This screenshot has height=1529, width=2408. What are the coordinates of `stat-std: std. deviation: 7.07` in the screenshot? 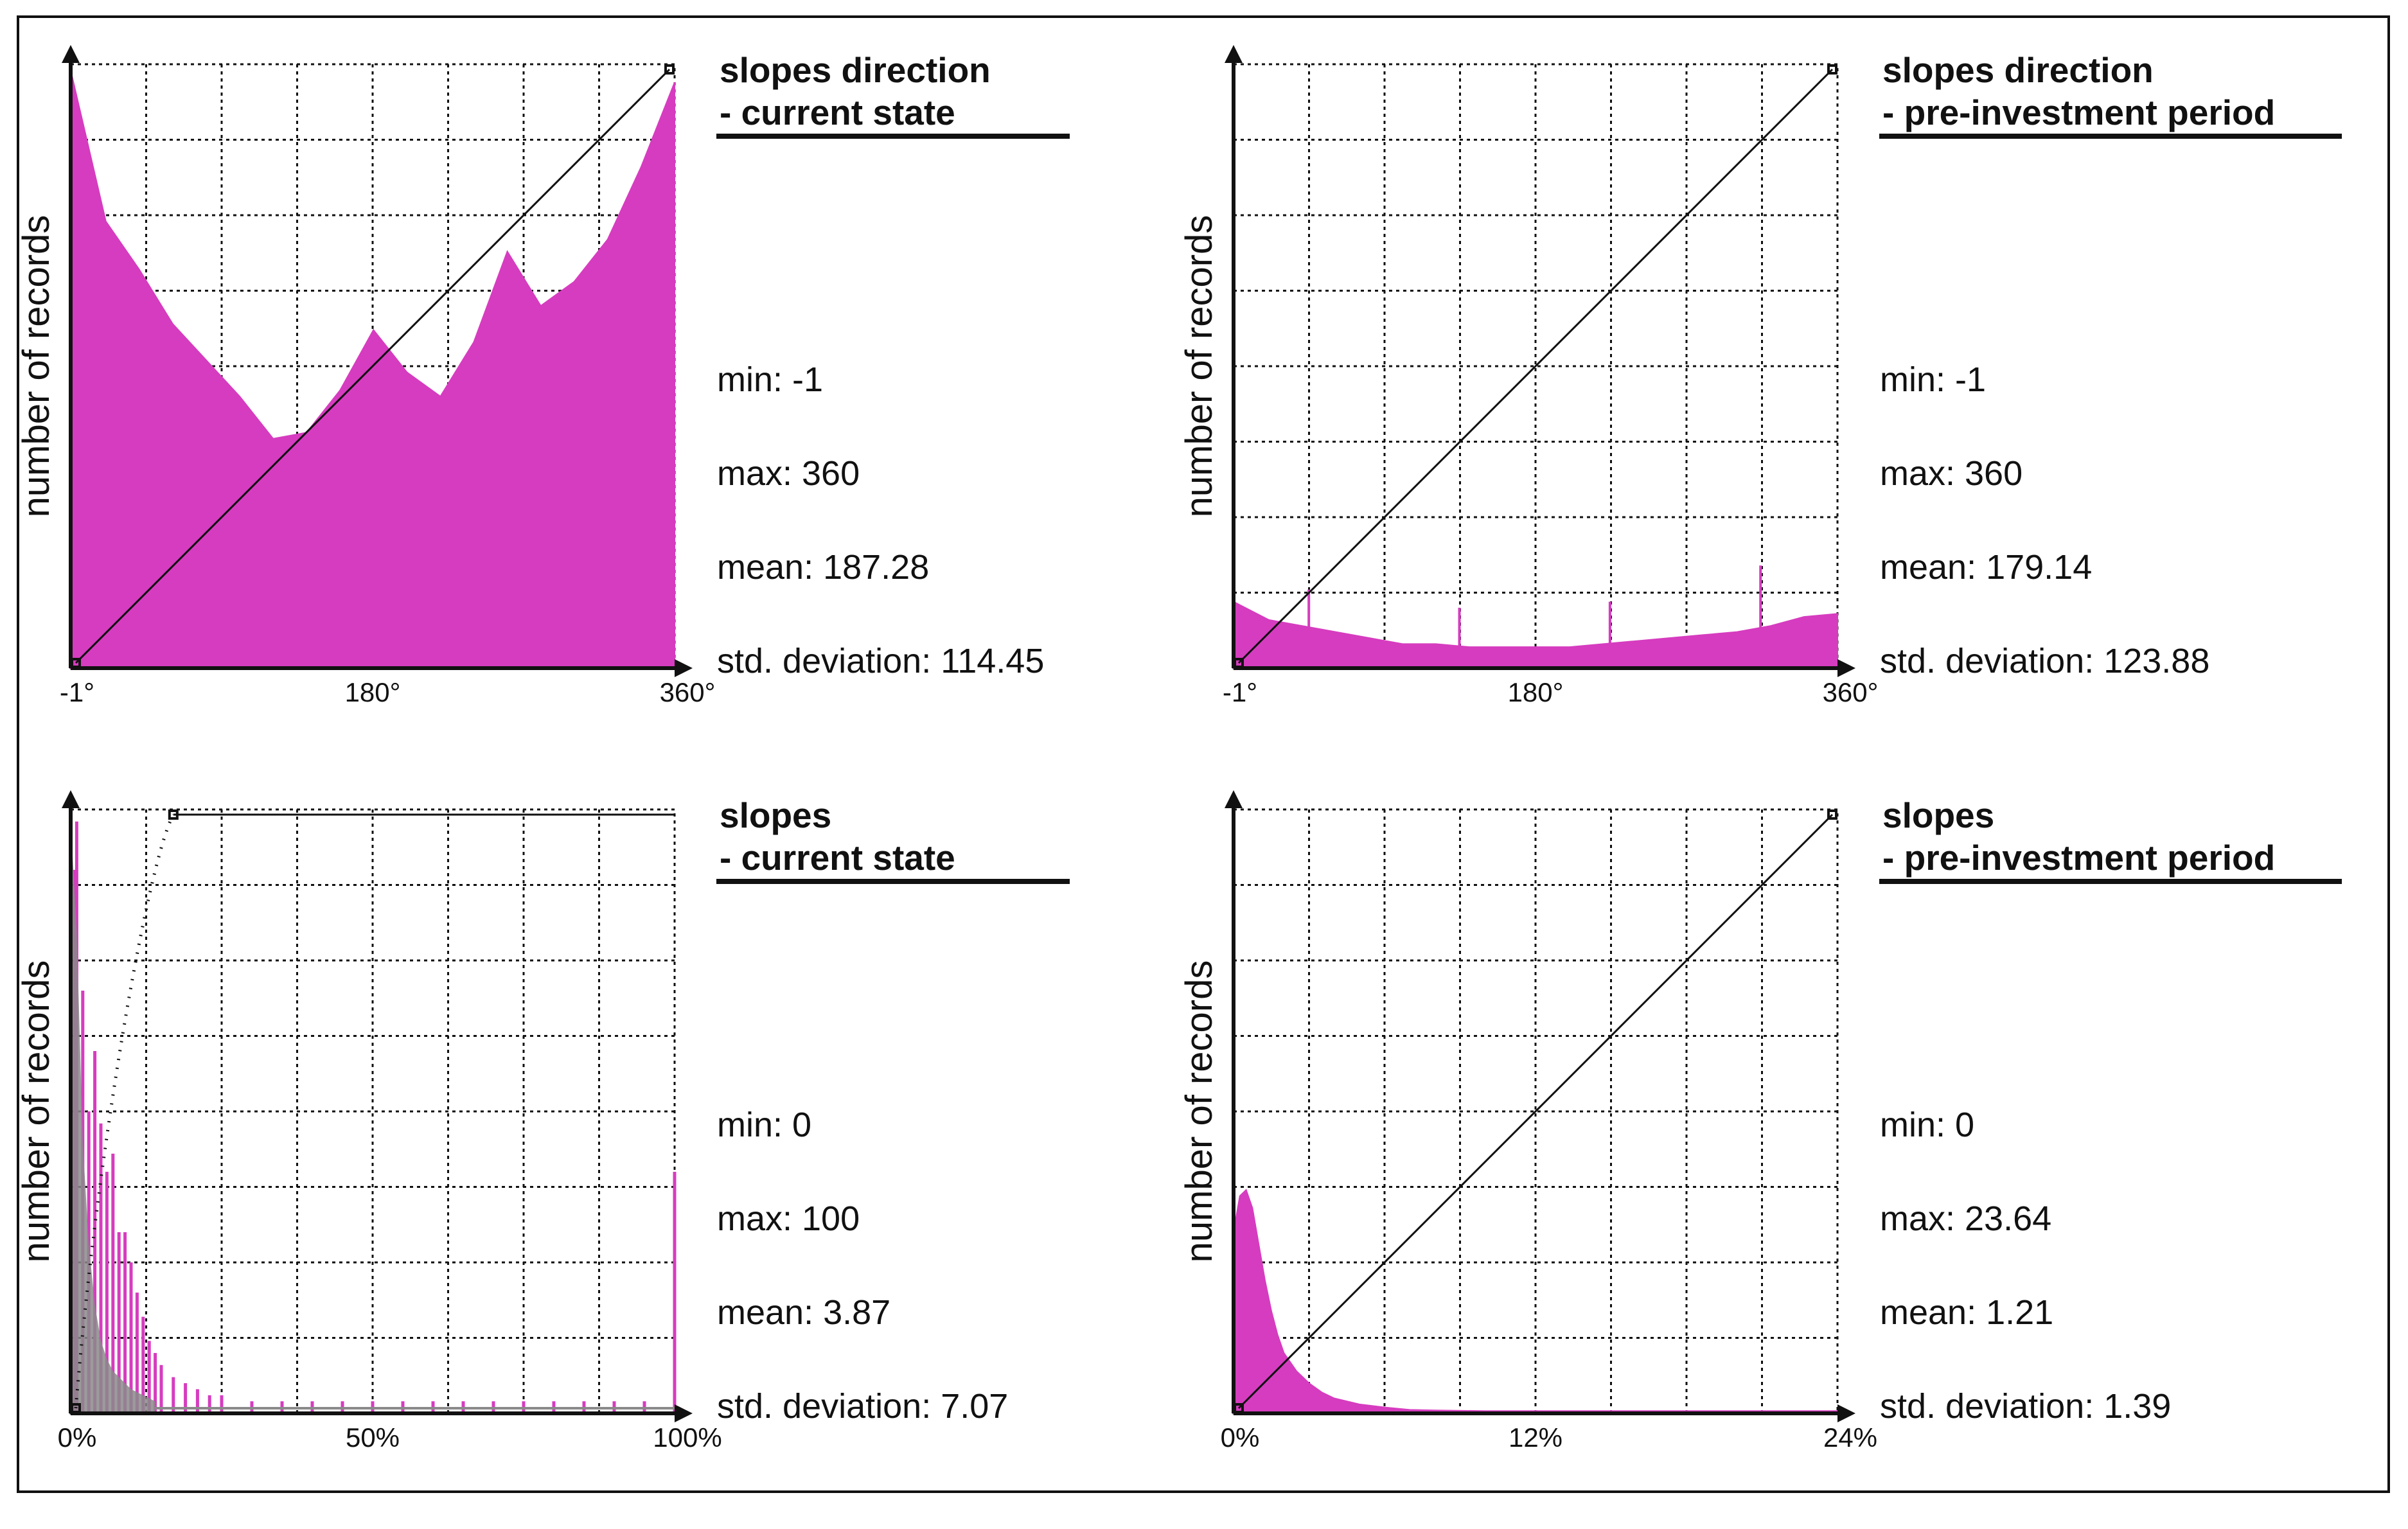 It's located at (863, 1406).